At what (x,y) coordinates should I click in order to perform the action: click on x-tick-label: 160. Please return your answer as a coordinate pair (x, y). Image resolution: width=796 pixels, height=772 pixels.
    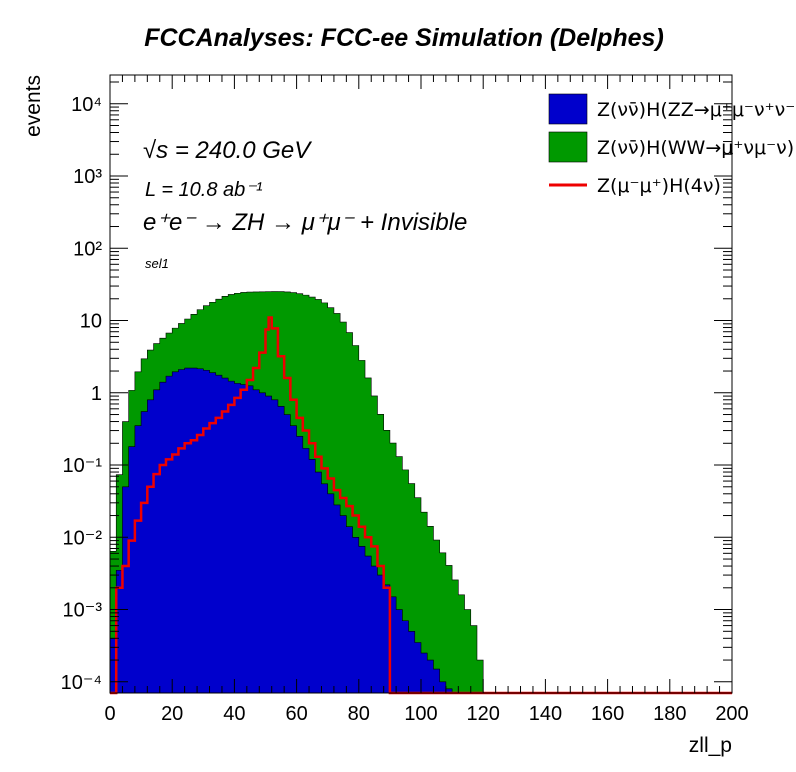
    Looking at the image, I should click on (607, 714).